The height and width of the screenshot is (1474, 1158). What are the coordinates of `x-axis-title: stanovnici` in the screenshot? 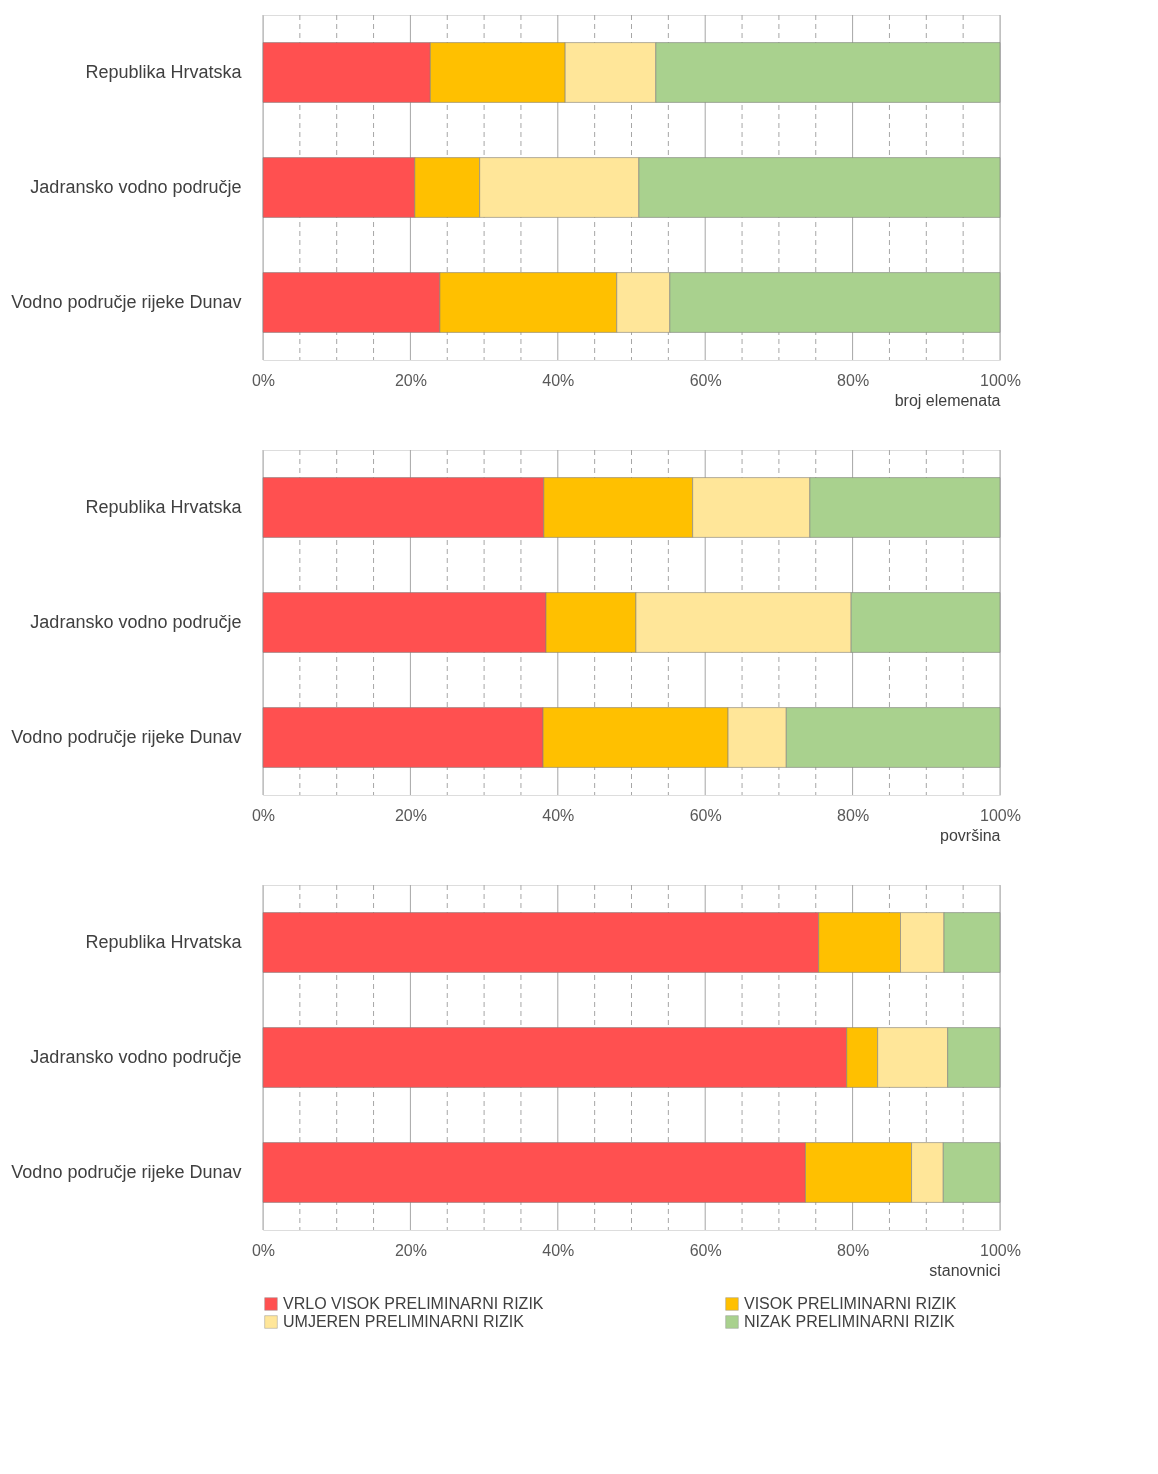 It's located at (965, 1270).